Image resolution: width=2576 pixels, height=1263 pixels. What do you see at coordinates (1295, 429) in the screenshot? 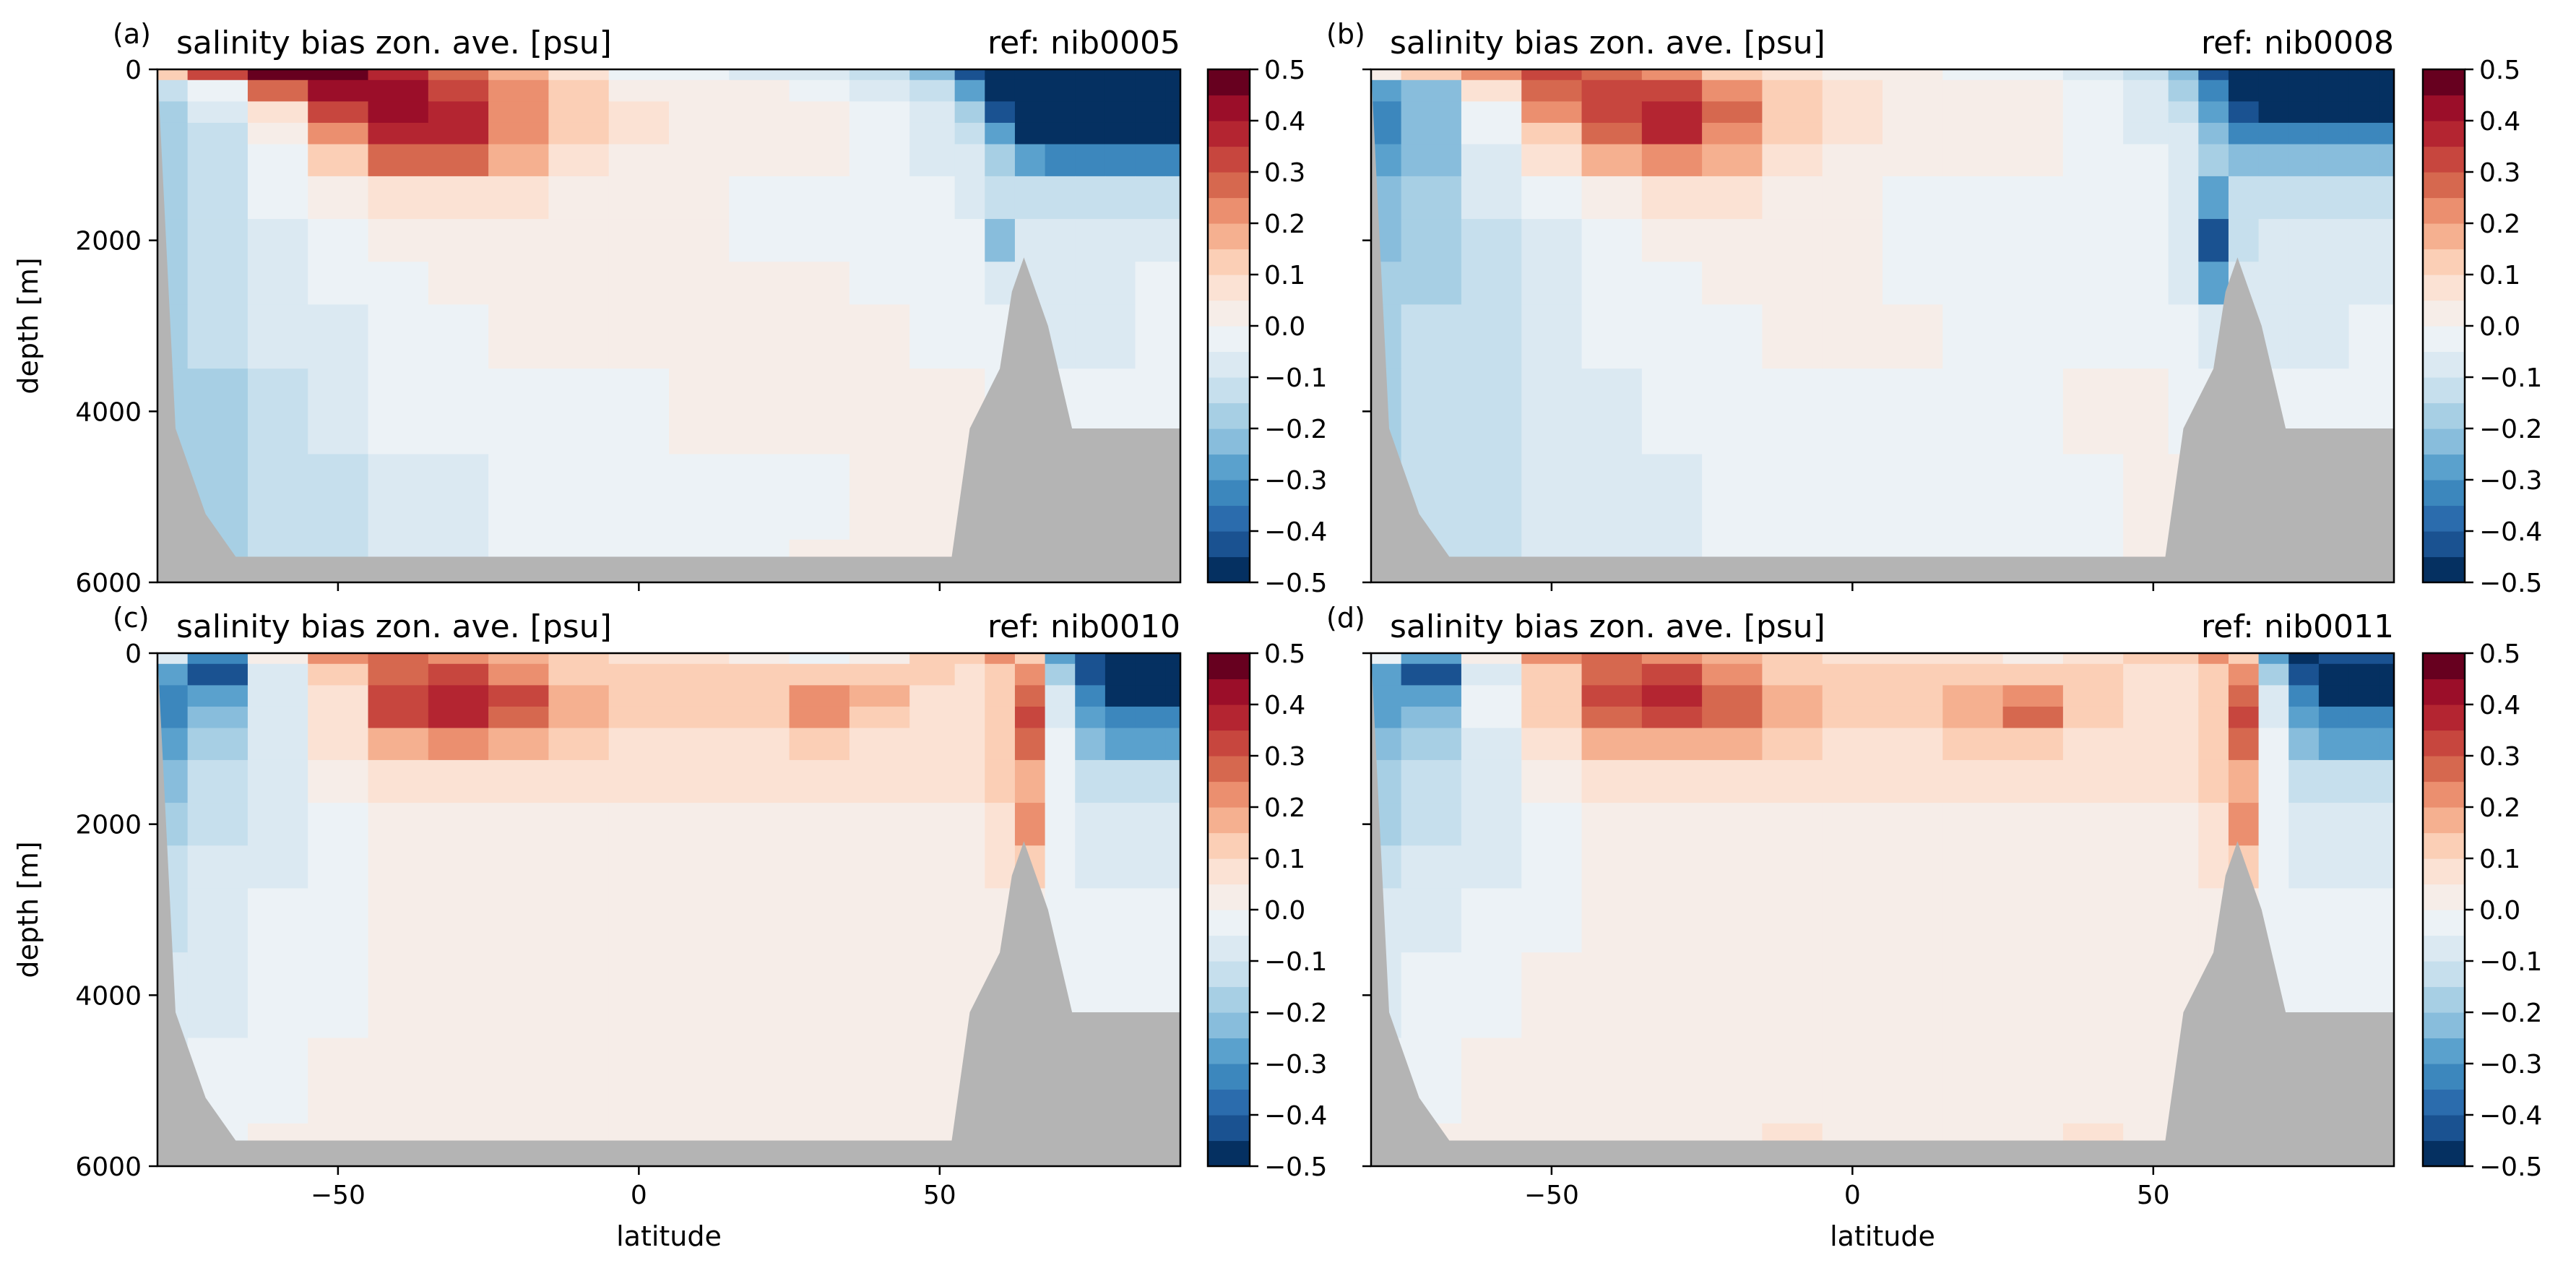
I see `colorbar-tick-label: −0.2` at bounding box center [1295, 429].